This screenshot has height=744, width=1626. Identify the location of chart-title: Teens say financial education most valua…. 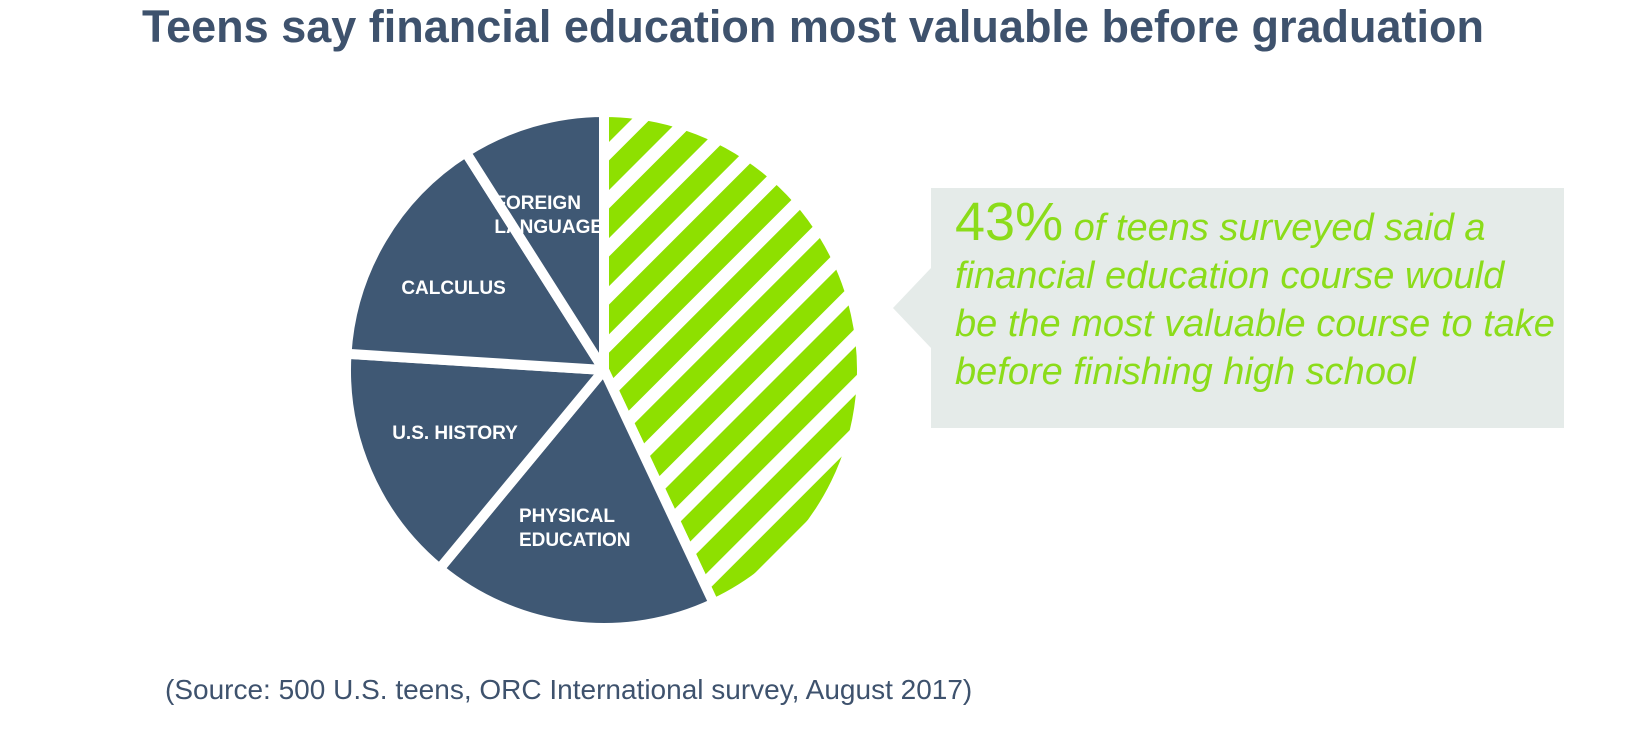
(812, 26).